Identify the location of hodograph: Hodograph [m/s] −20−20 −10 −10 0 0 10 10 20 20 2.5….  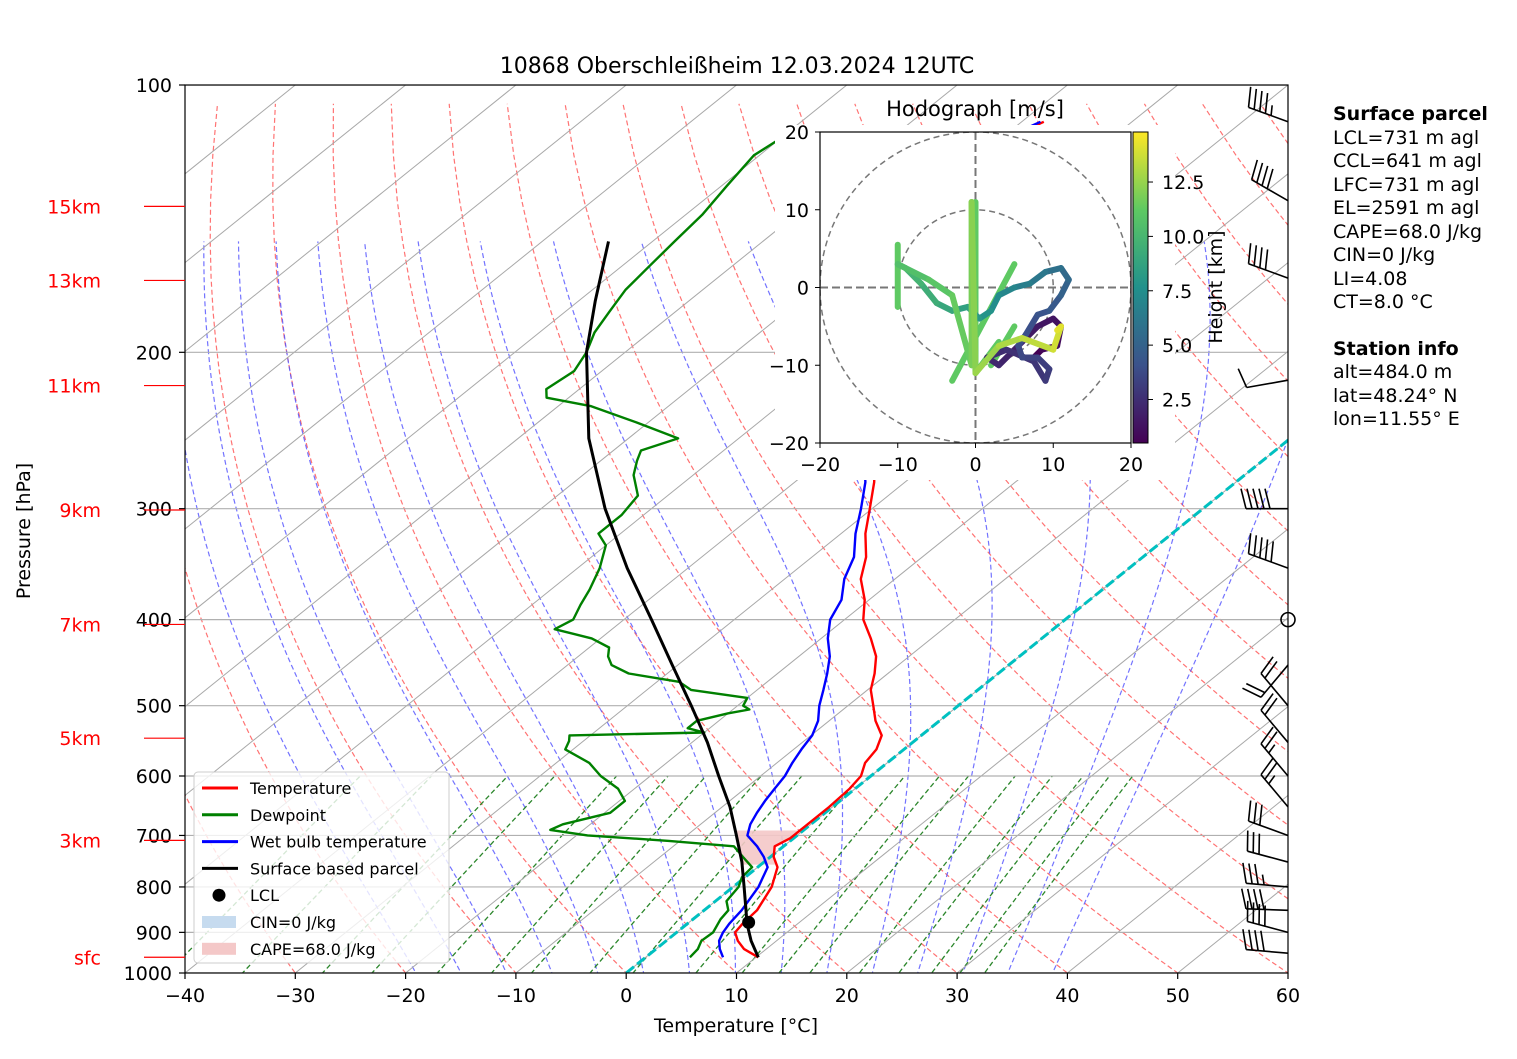
(998, 288).